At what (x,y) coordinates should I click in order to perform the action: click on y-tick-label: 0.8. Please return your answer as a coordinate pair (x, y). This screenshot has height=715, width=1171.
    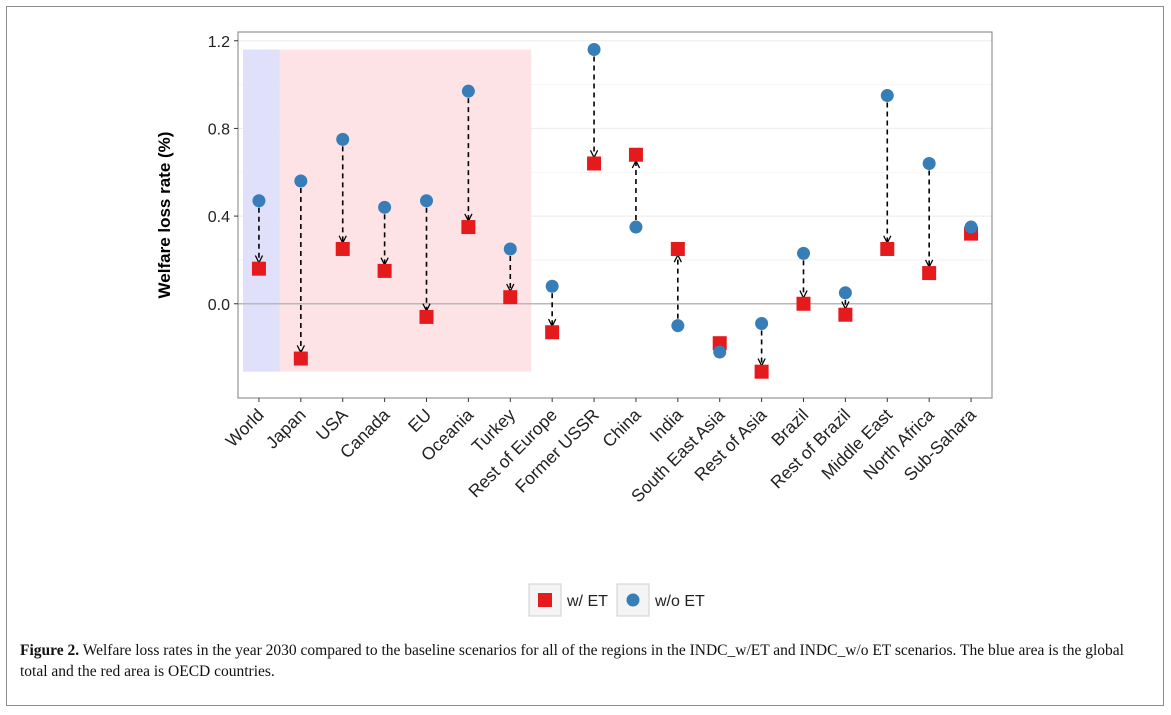
    Looking at the image, I should click on (219, 129).